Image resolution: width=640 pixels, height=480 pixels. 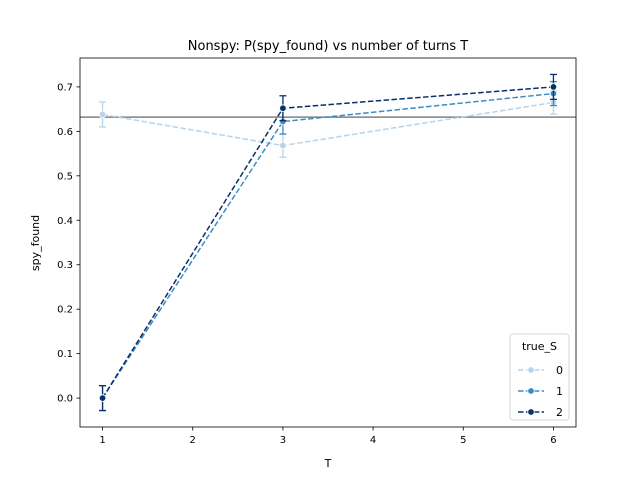 What do you see at coordinates (539, 377) in the screenshot?
I see `legend-box` at bounding box center [539, 377].